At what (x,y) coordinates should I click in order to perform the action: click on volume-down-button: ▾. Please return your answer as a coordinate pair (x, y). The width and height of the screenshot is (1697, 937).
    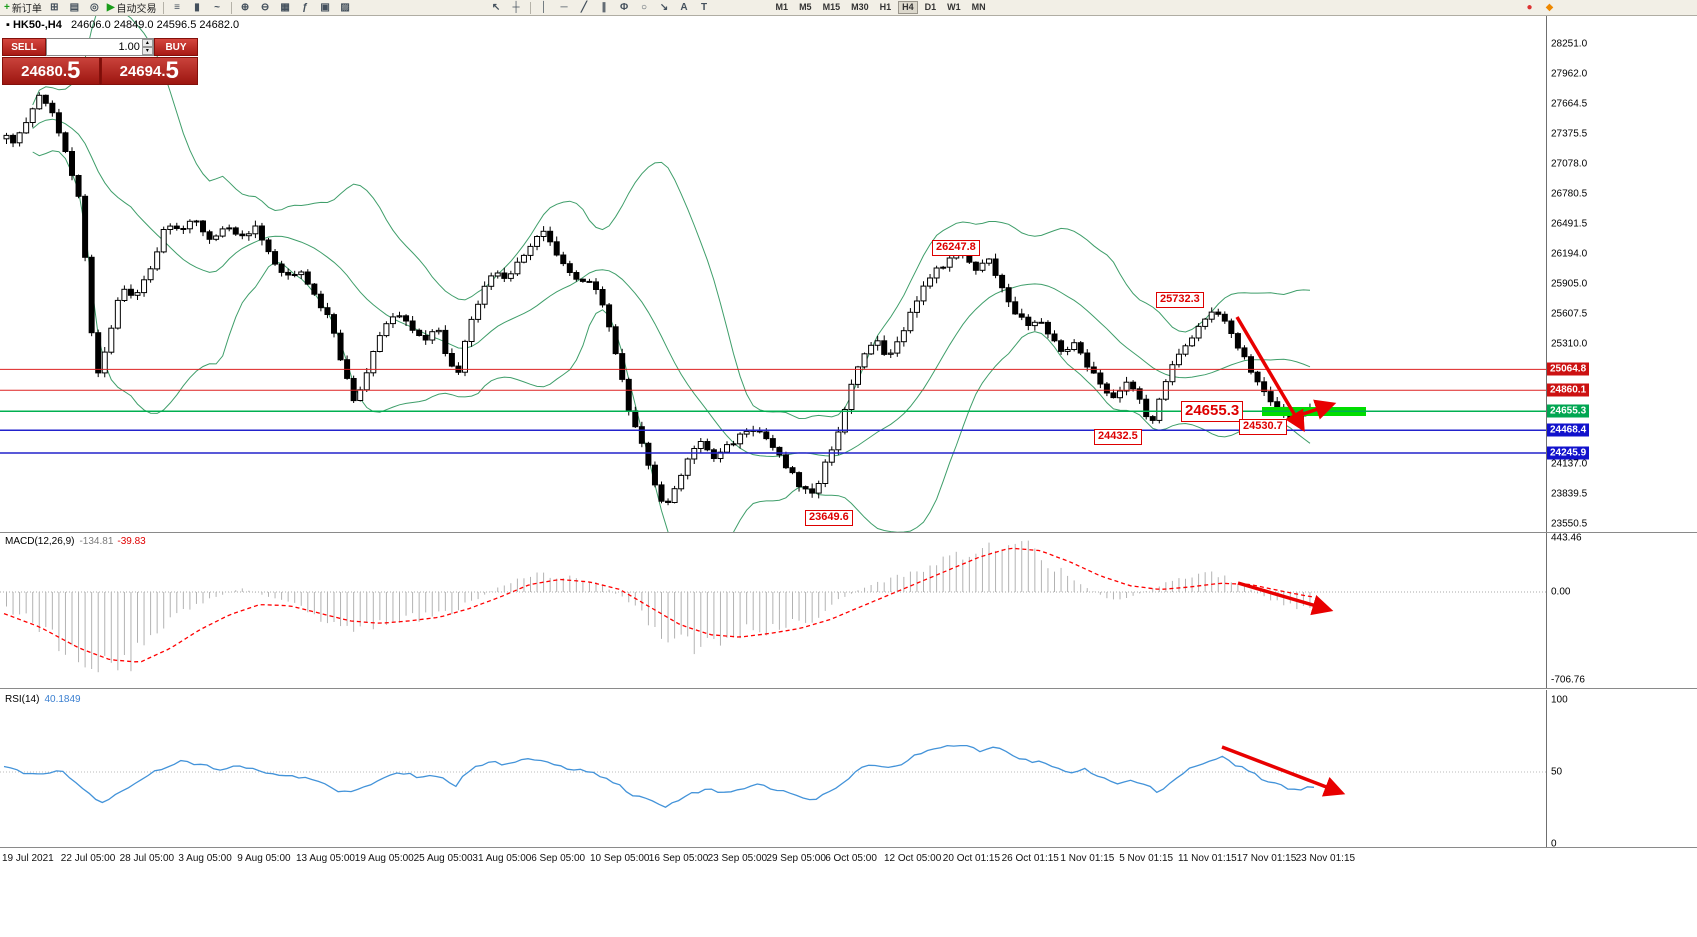
    Looking at the image, I should click on (147, 51).